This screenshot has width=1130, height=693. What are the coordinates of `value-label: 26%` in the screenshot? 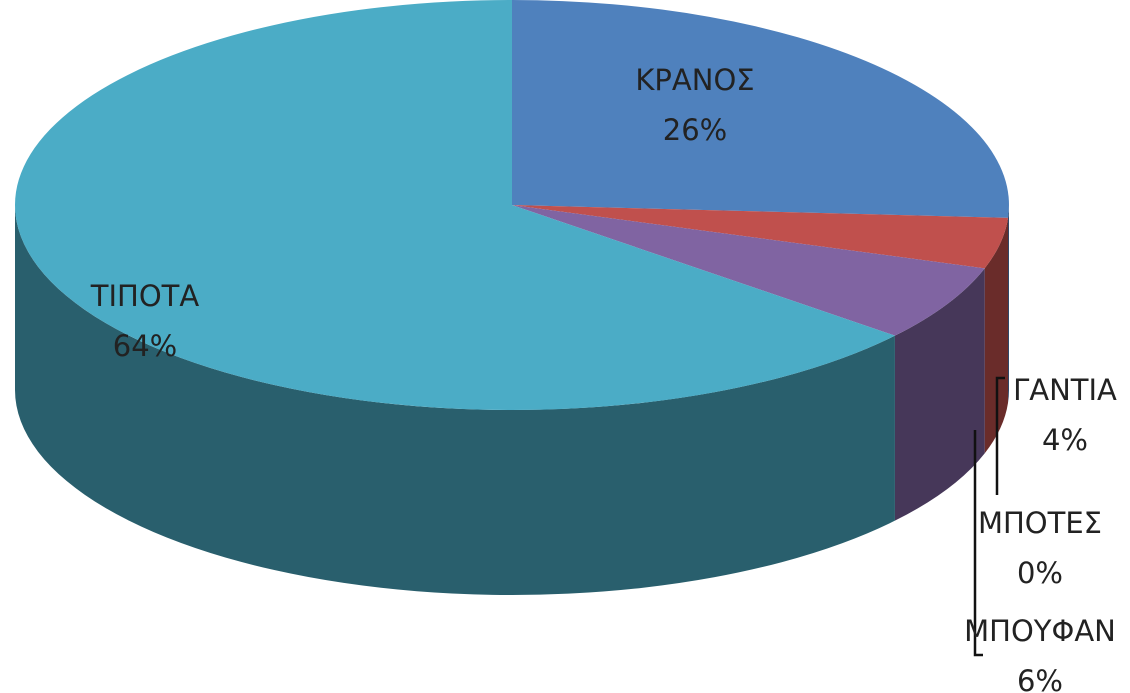 It's located at (695, 130).